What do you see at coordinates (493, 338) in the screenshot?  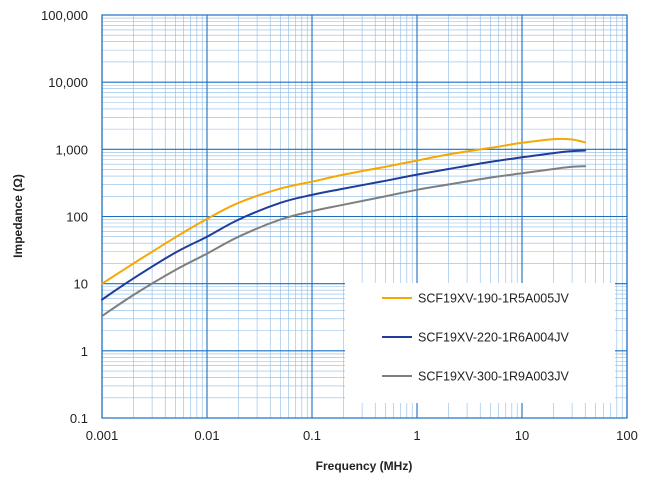 I see `legend-label-2: SCF19XV-220-1R6A004JV` at bounding box center [493, 338].